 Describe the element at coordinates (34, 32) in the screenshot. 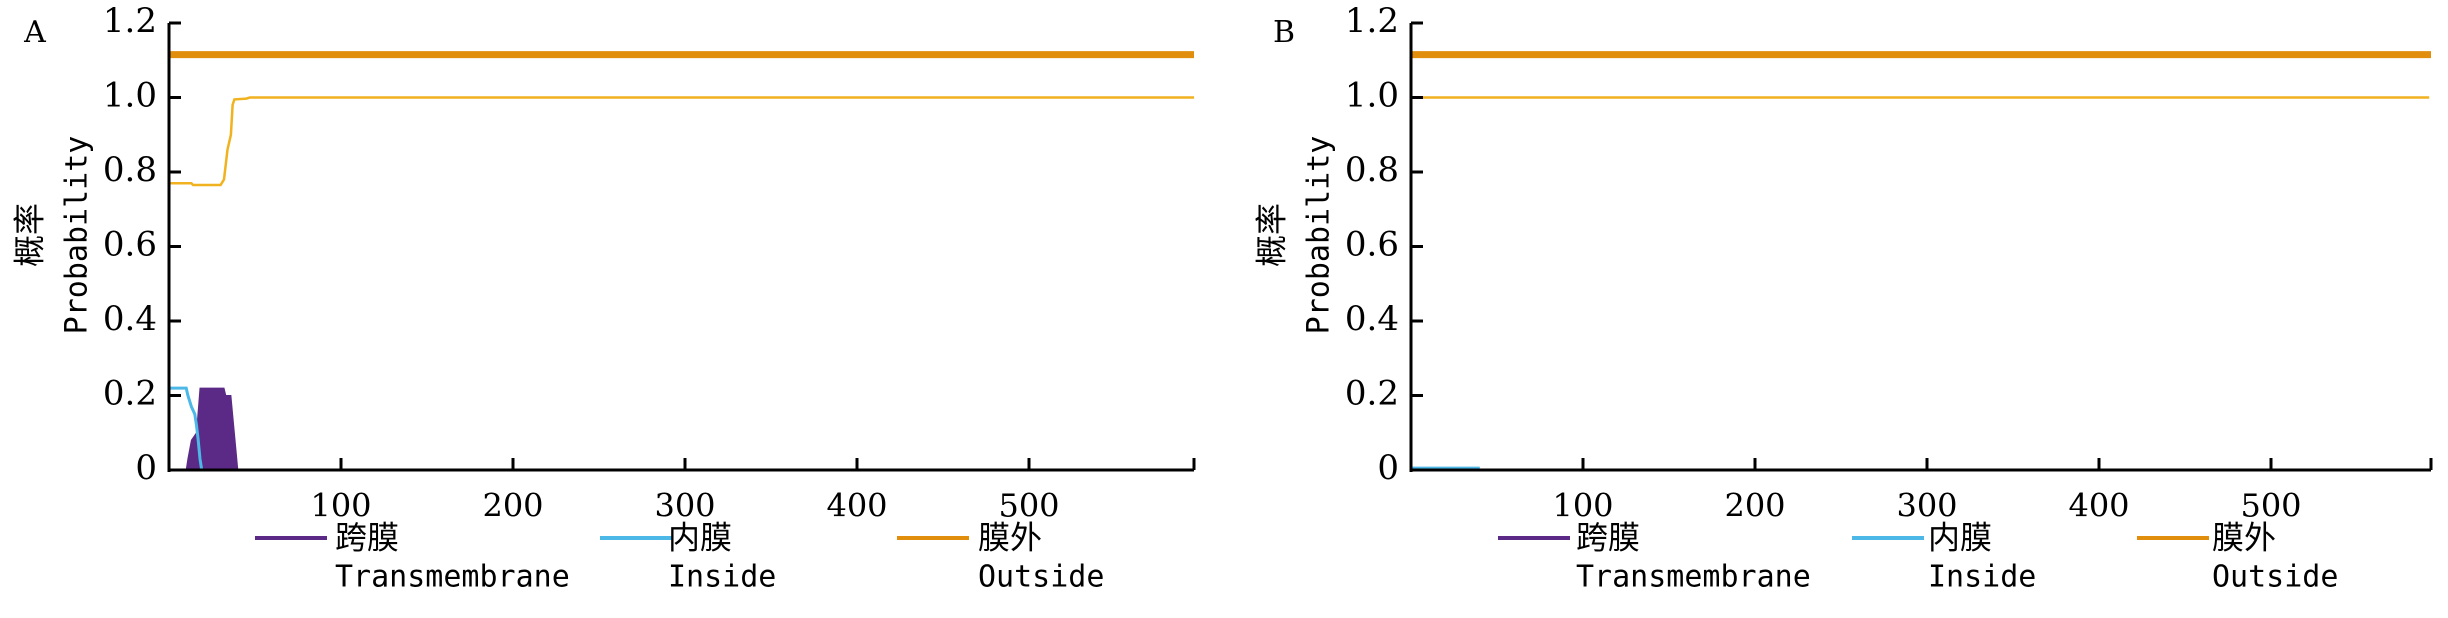

I see `panel-label: A` at that location.